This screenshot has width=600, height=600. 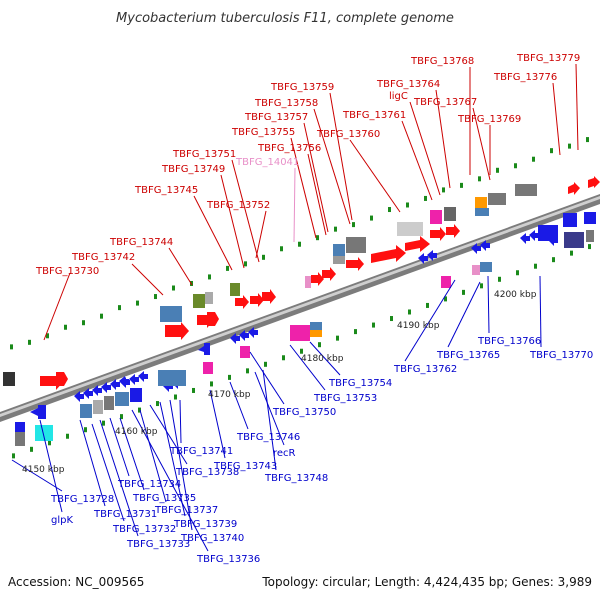 I want to click on forward-gene-label: TBFG_13749, so click(x=193, y=169).